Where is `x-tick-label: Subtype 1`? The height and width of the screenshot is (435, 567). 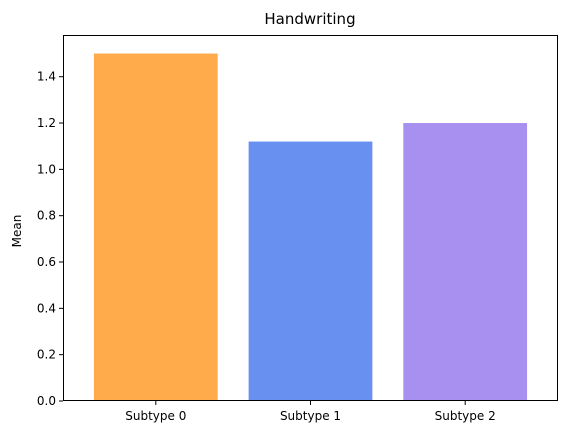 x-tick-label: Subtype 1 is located at coordinates (310, 416).